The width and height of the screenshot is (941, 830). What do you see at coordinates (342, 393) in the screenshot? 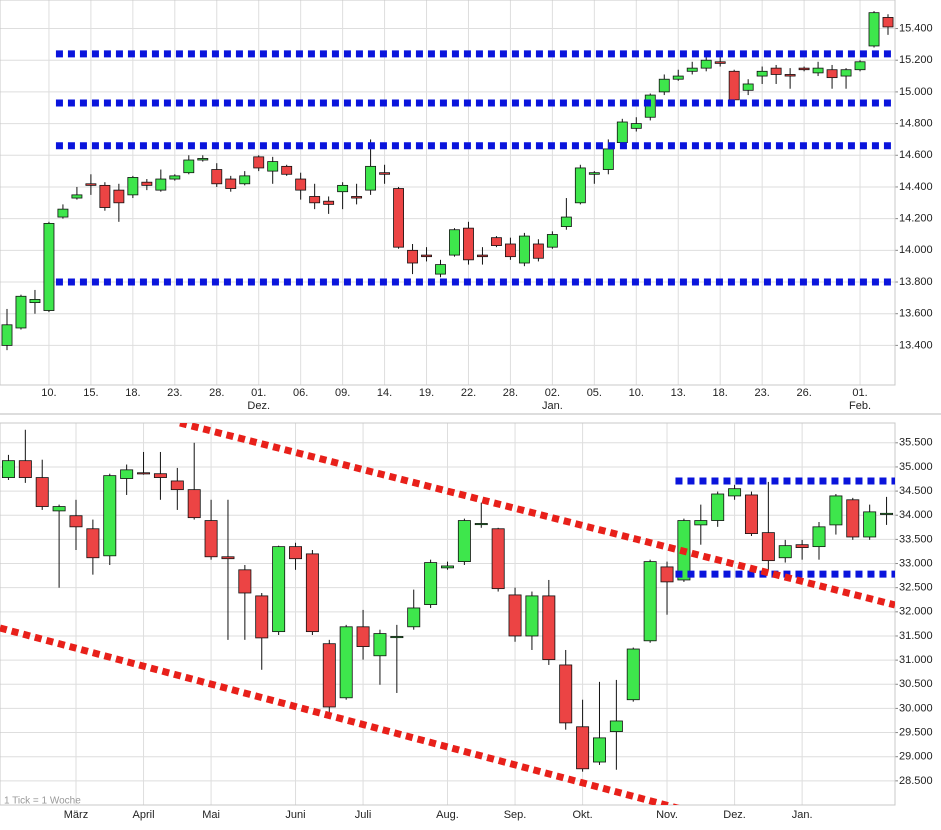
I see `x-tick-label: 09.` at bounding box center [342, 393].